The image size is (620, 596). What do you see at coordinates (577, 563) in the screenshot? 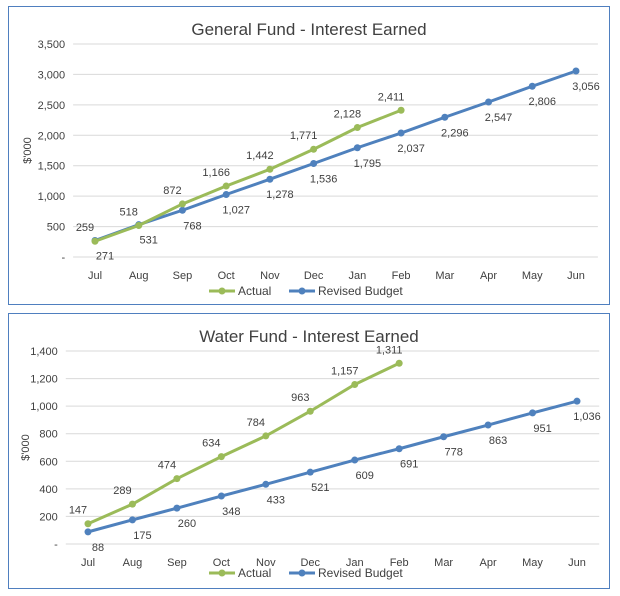
I see `x-tick-label: Jun` at bounding box center [577, 563].